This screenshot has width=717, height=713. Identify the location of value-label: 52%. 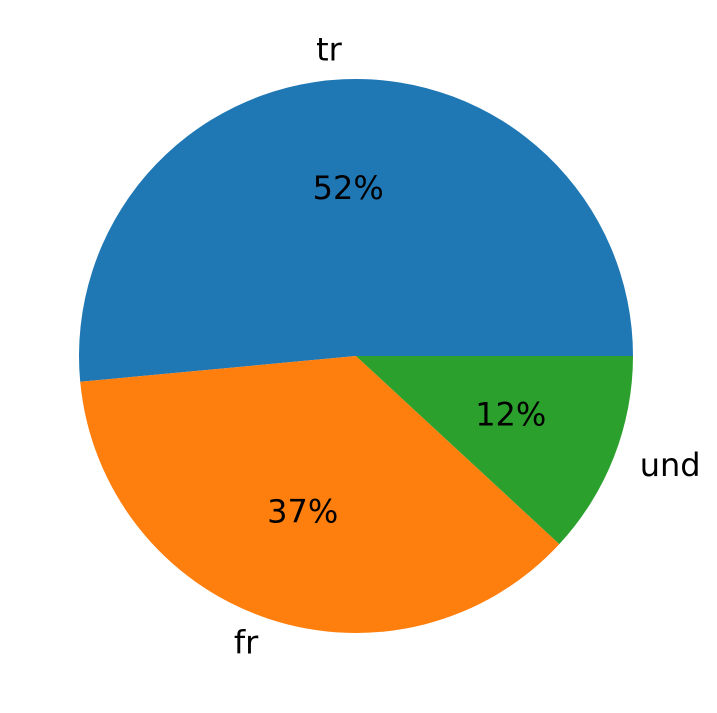
(348, 188).